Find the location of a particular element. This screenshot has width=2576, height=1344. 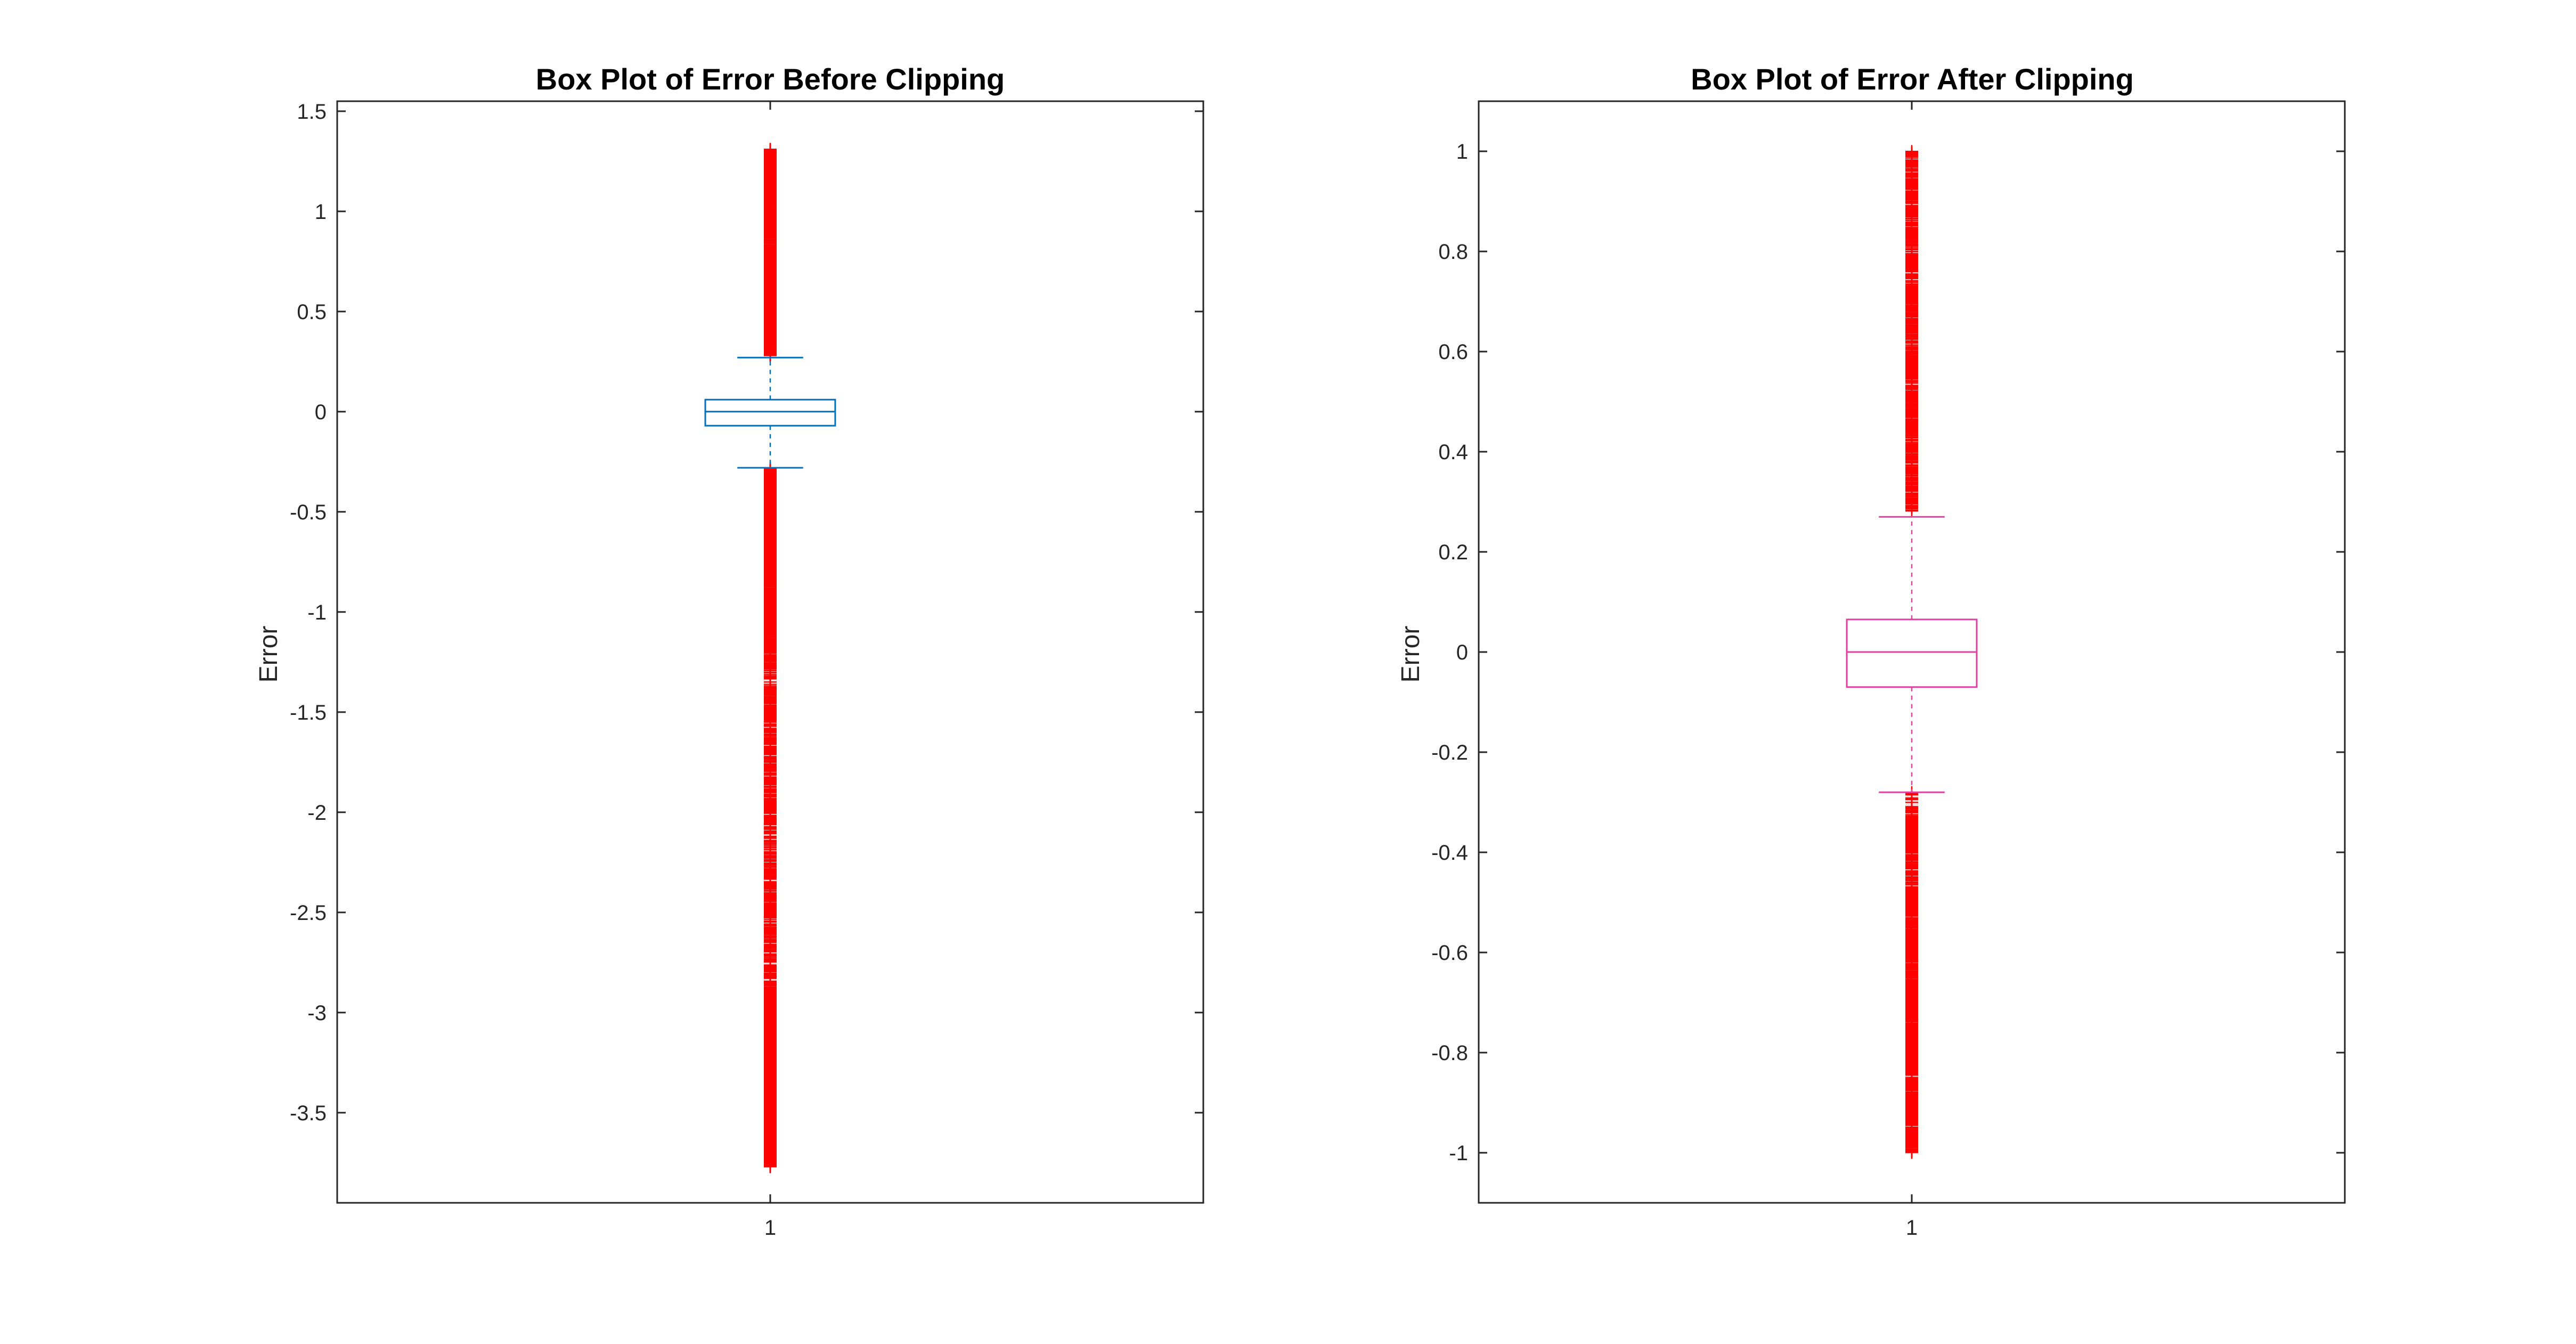

left-ytick-label: -2.5 is located at coordinates (309, 913).